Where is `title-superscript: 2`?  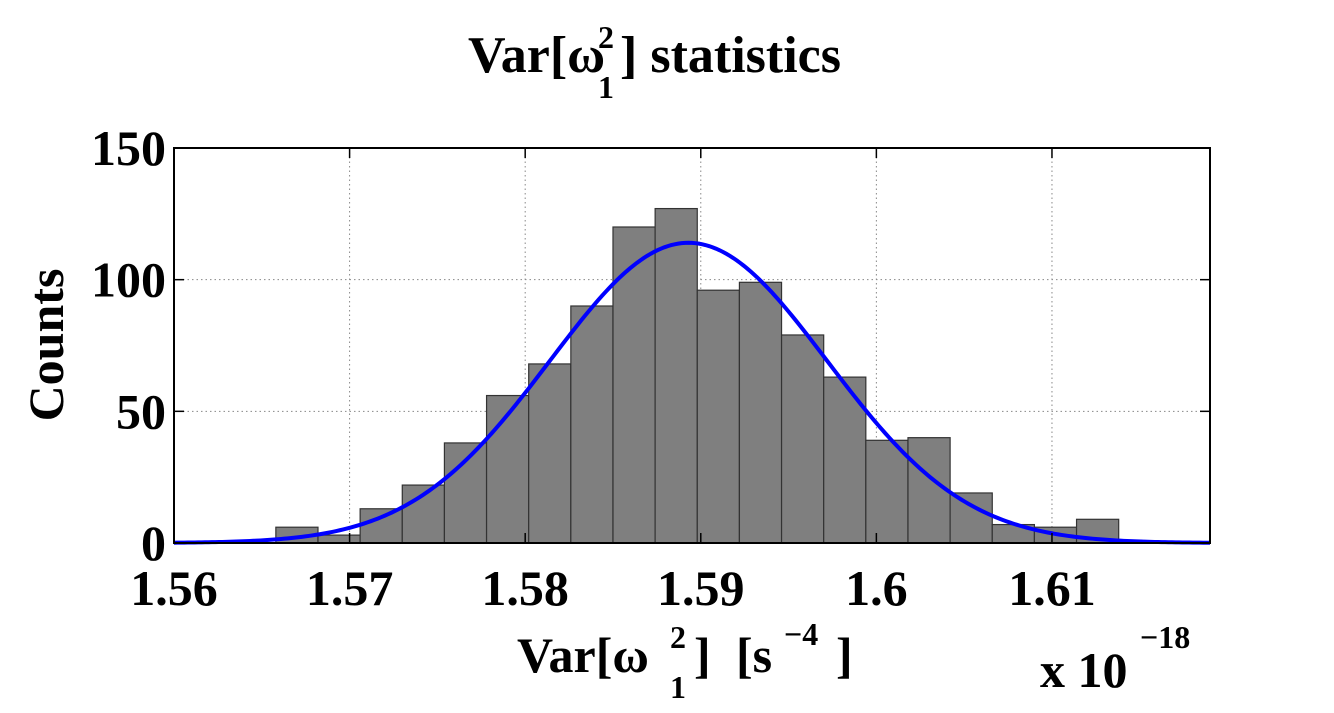
title-superscript: 2 is located at coordinates (606, 37).